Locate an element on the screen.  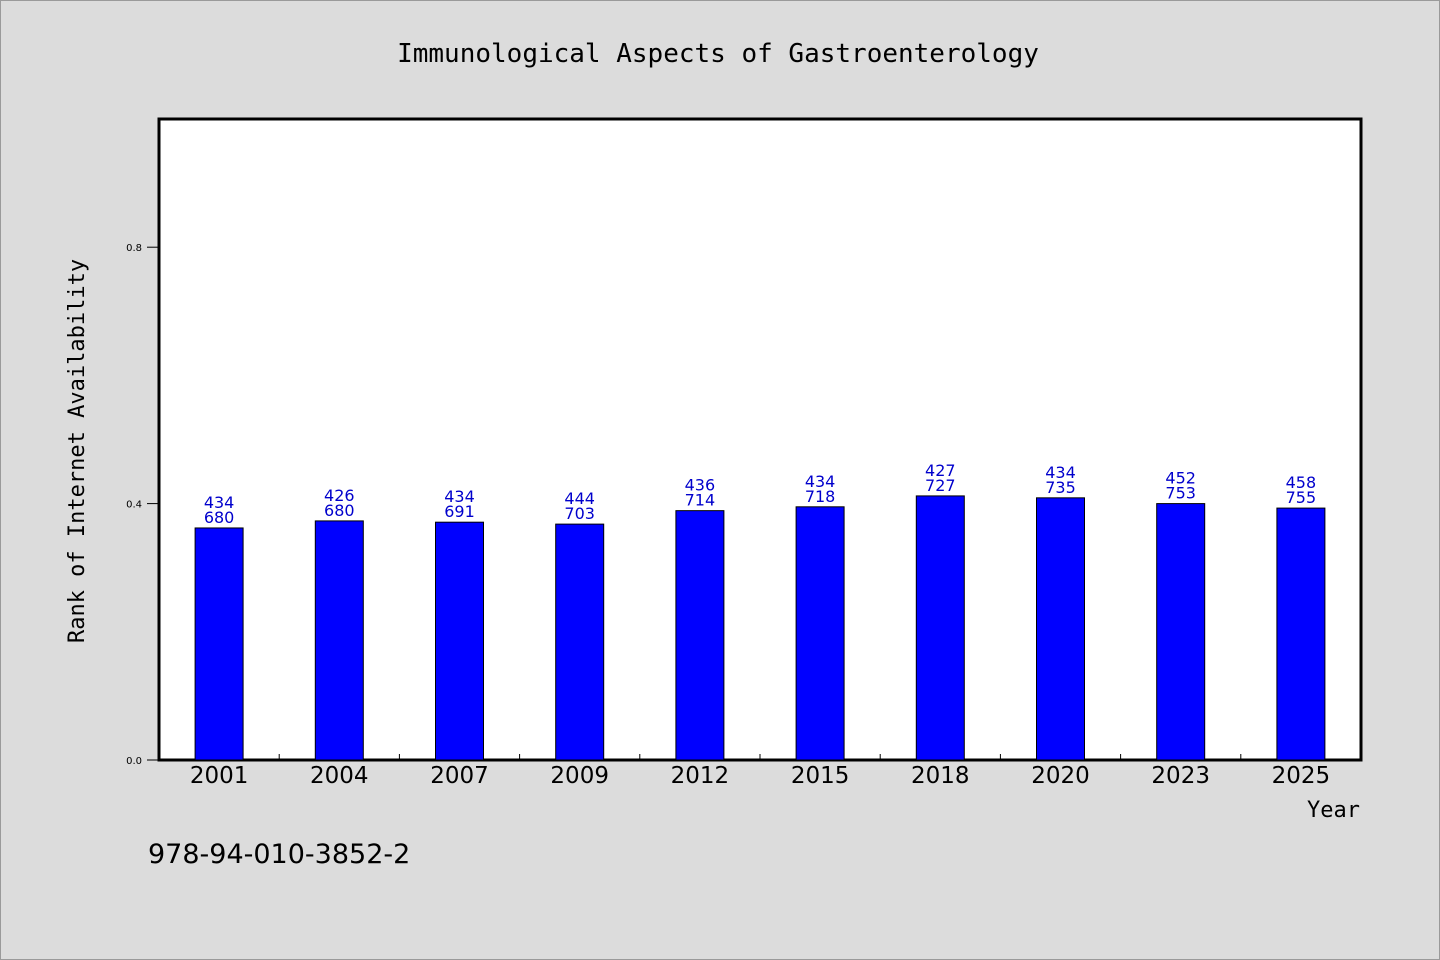
x-tick-label: 2018 is located at coordinates (940, 776).